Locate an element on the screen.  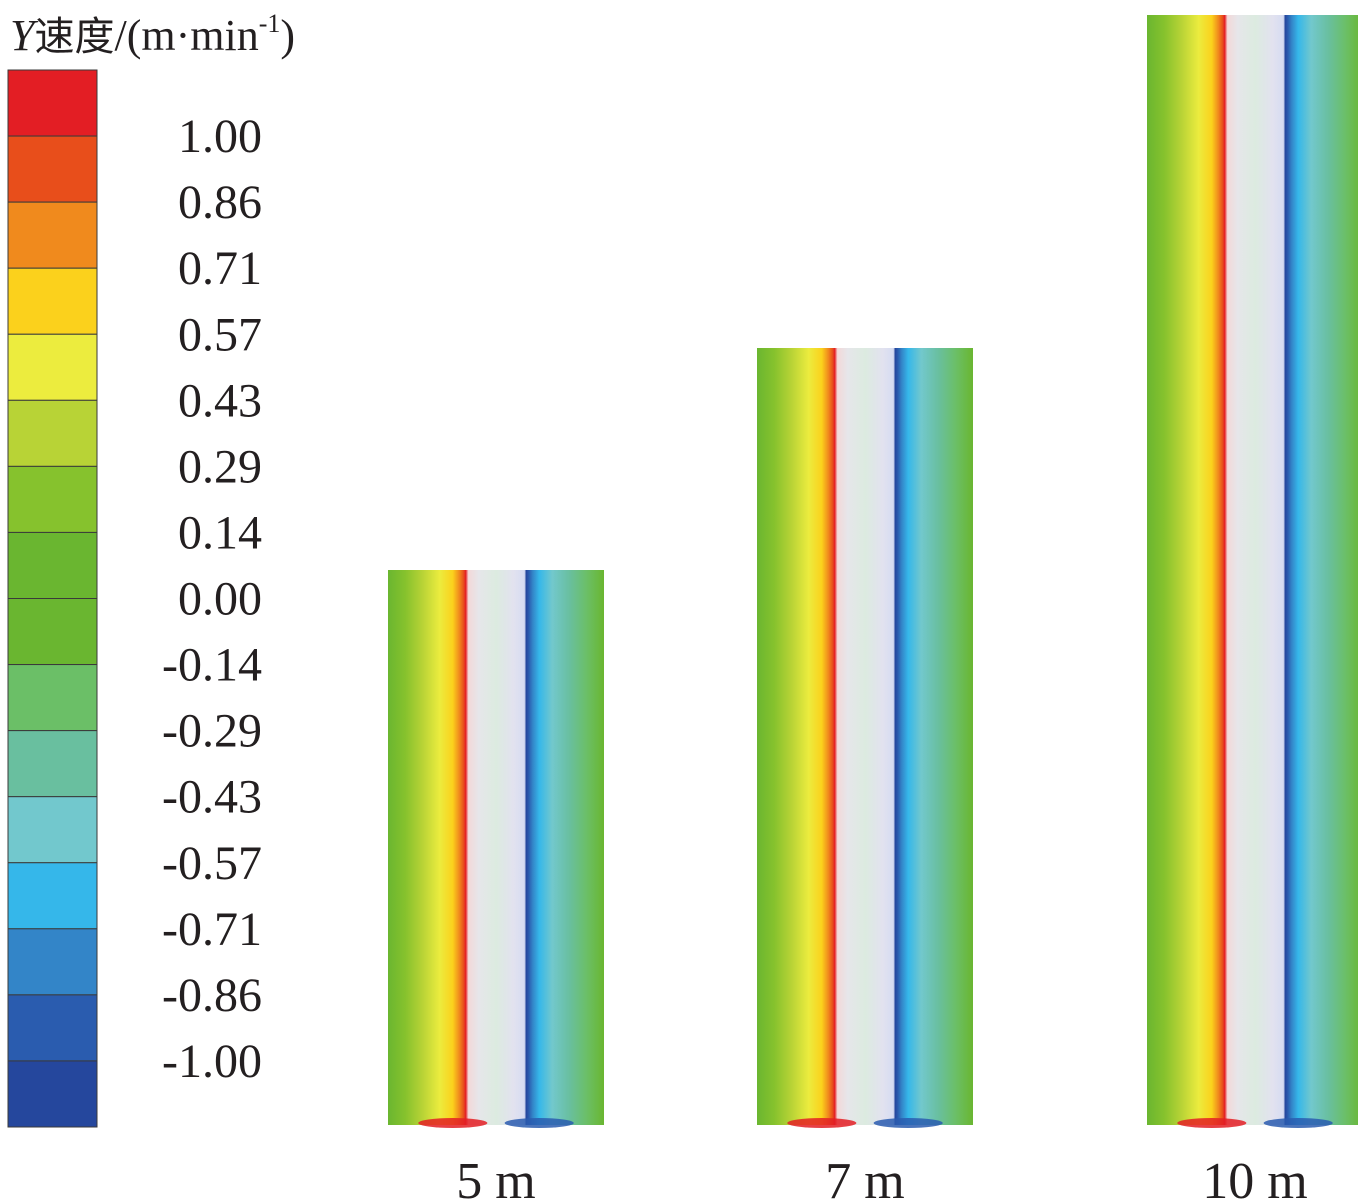
color-bar-tick-label: -0.86 is located at coordinates (212, 995).